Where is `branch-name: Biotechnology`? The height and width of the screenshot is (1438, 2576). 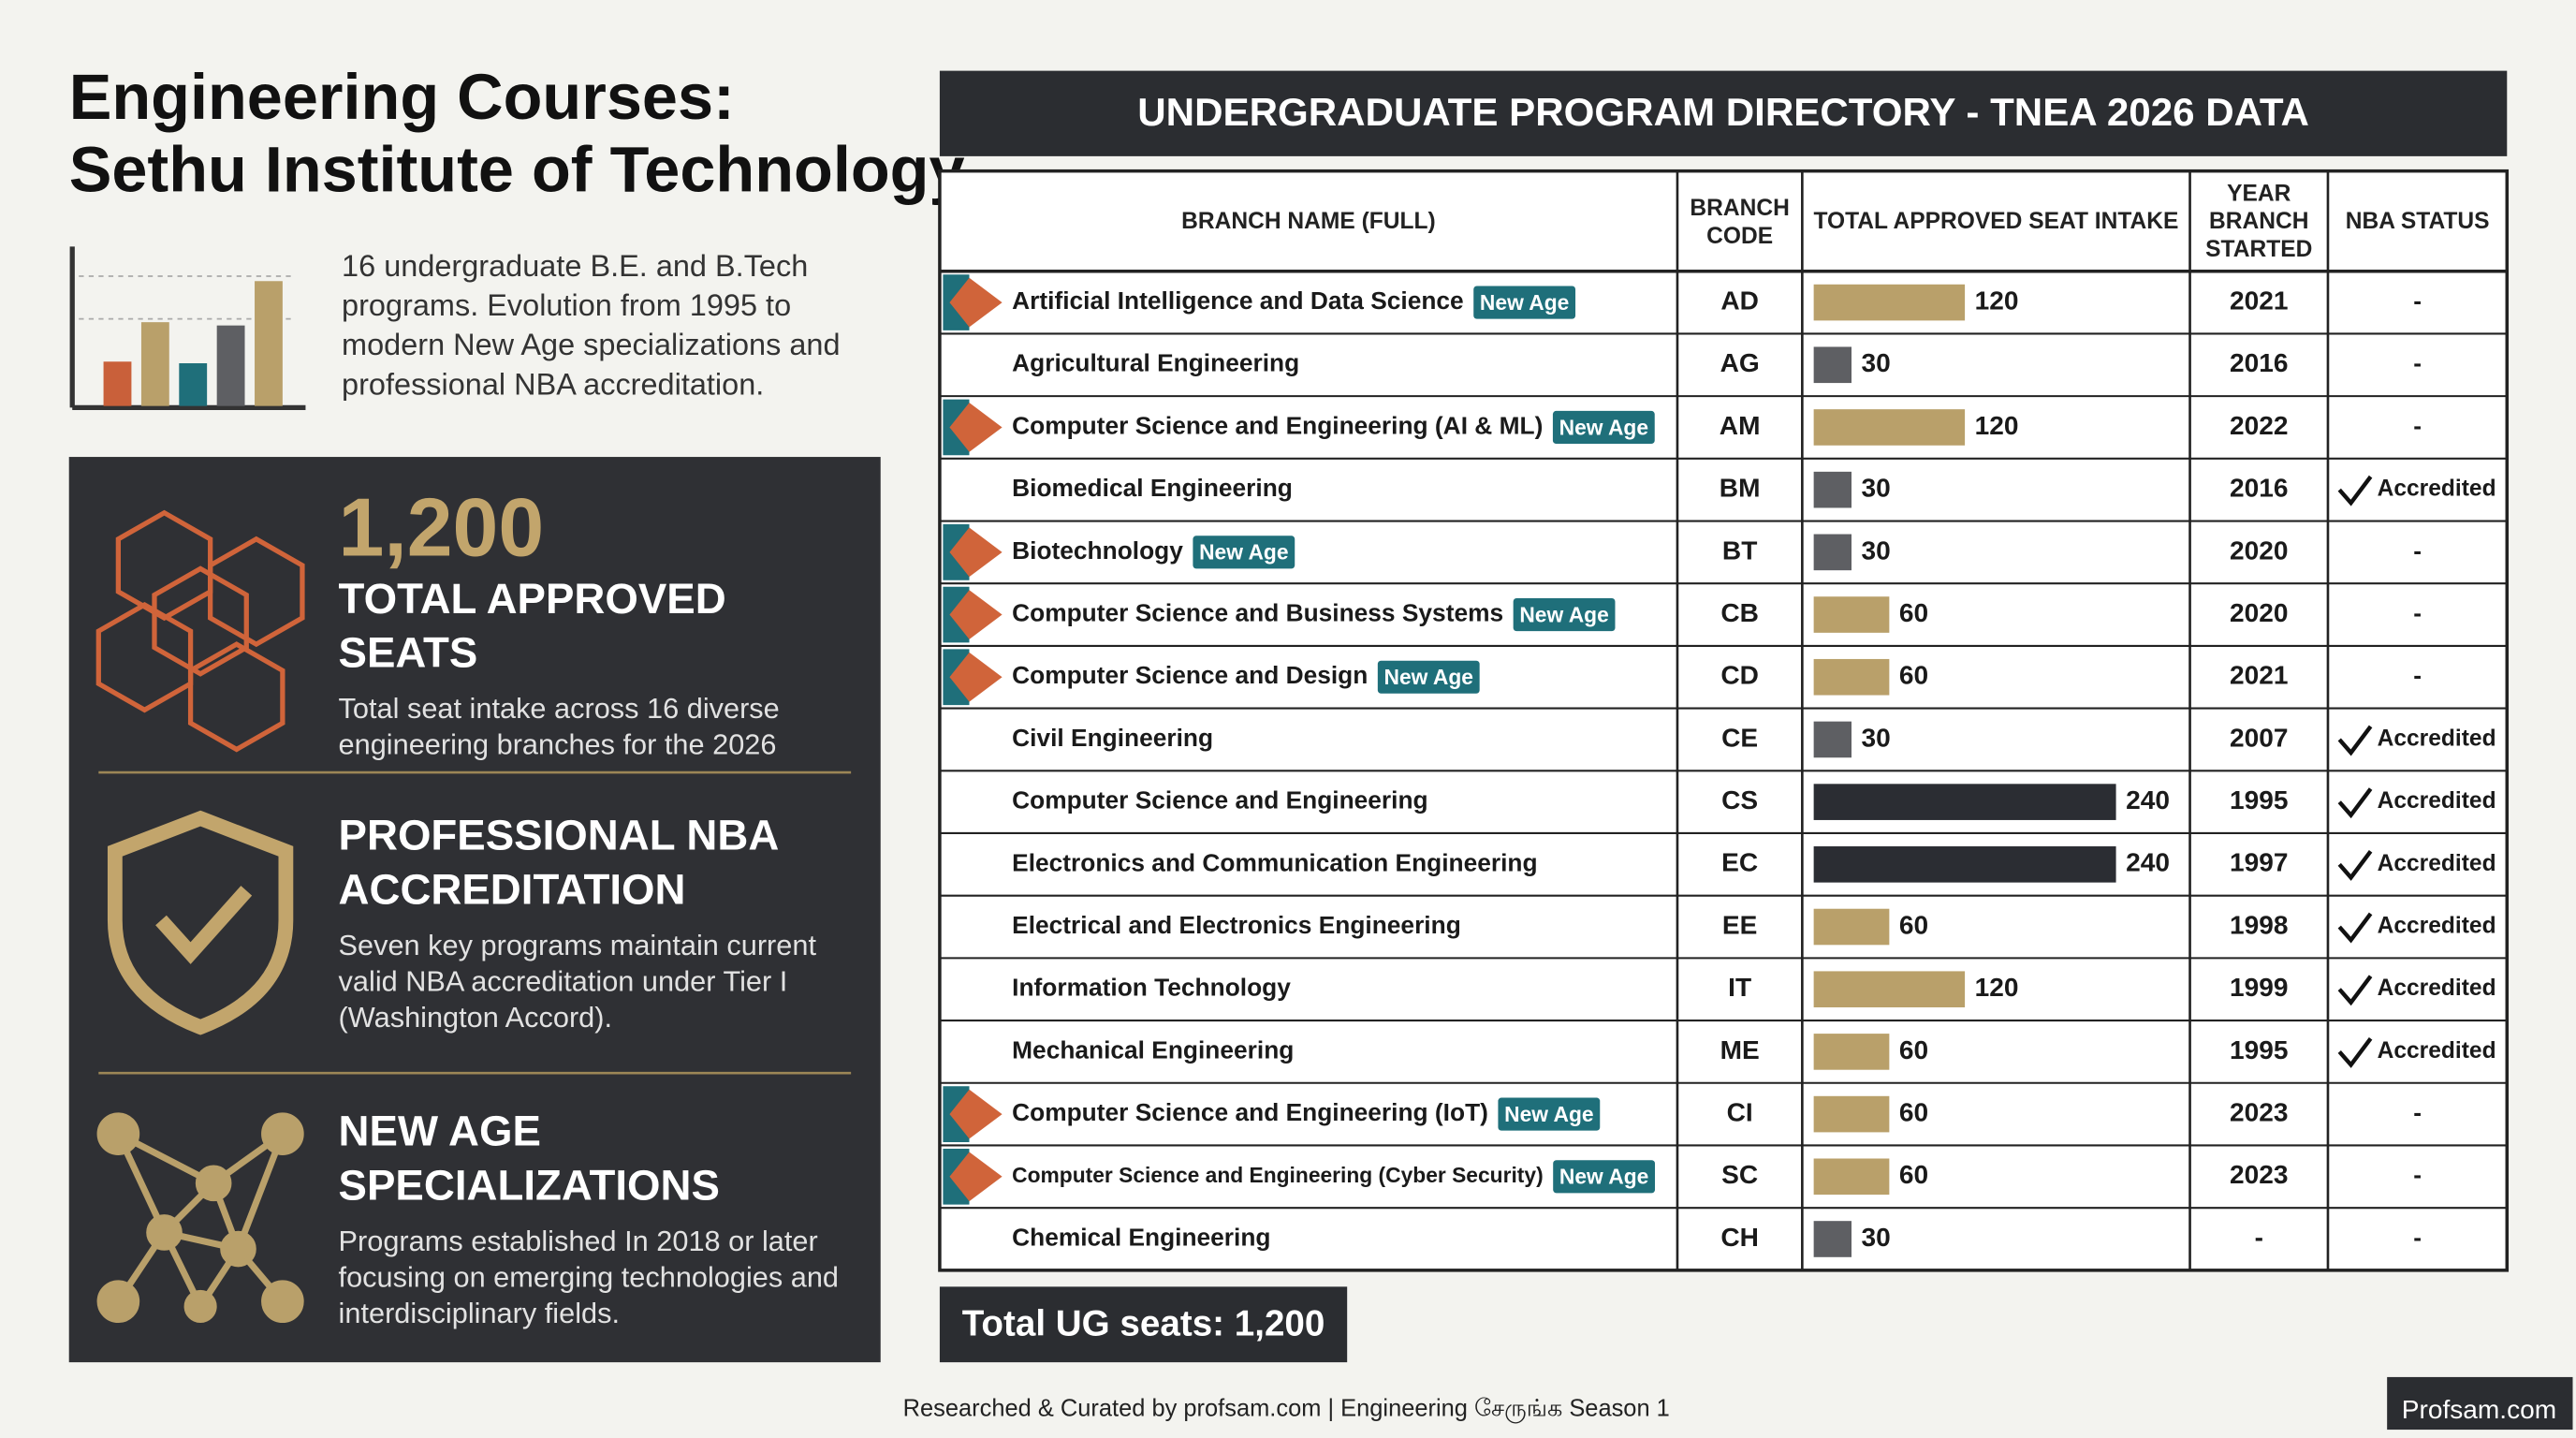
branch-name: Biotechnology is located at coordinates (1097, 550).